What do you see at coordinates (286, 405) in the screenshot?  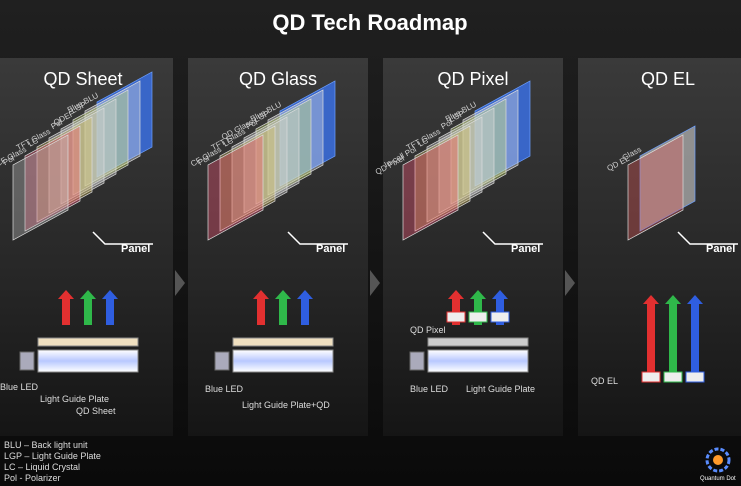 I see `component-label: Light Guide Plate+QD` at bounding box center [286, 405].